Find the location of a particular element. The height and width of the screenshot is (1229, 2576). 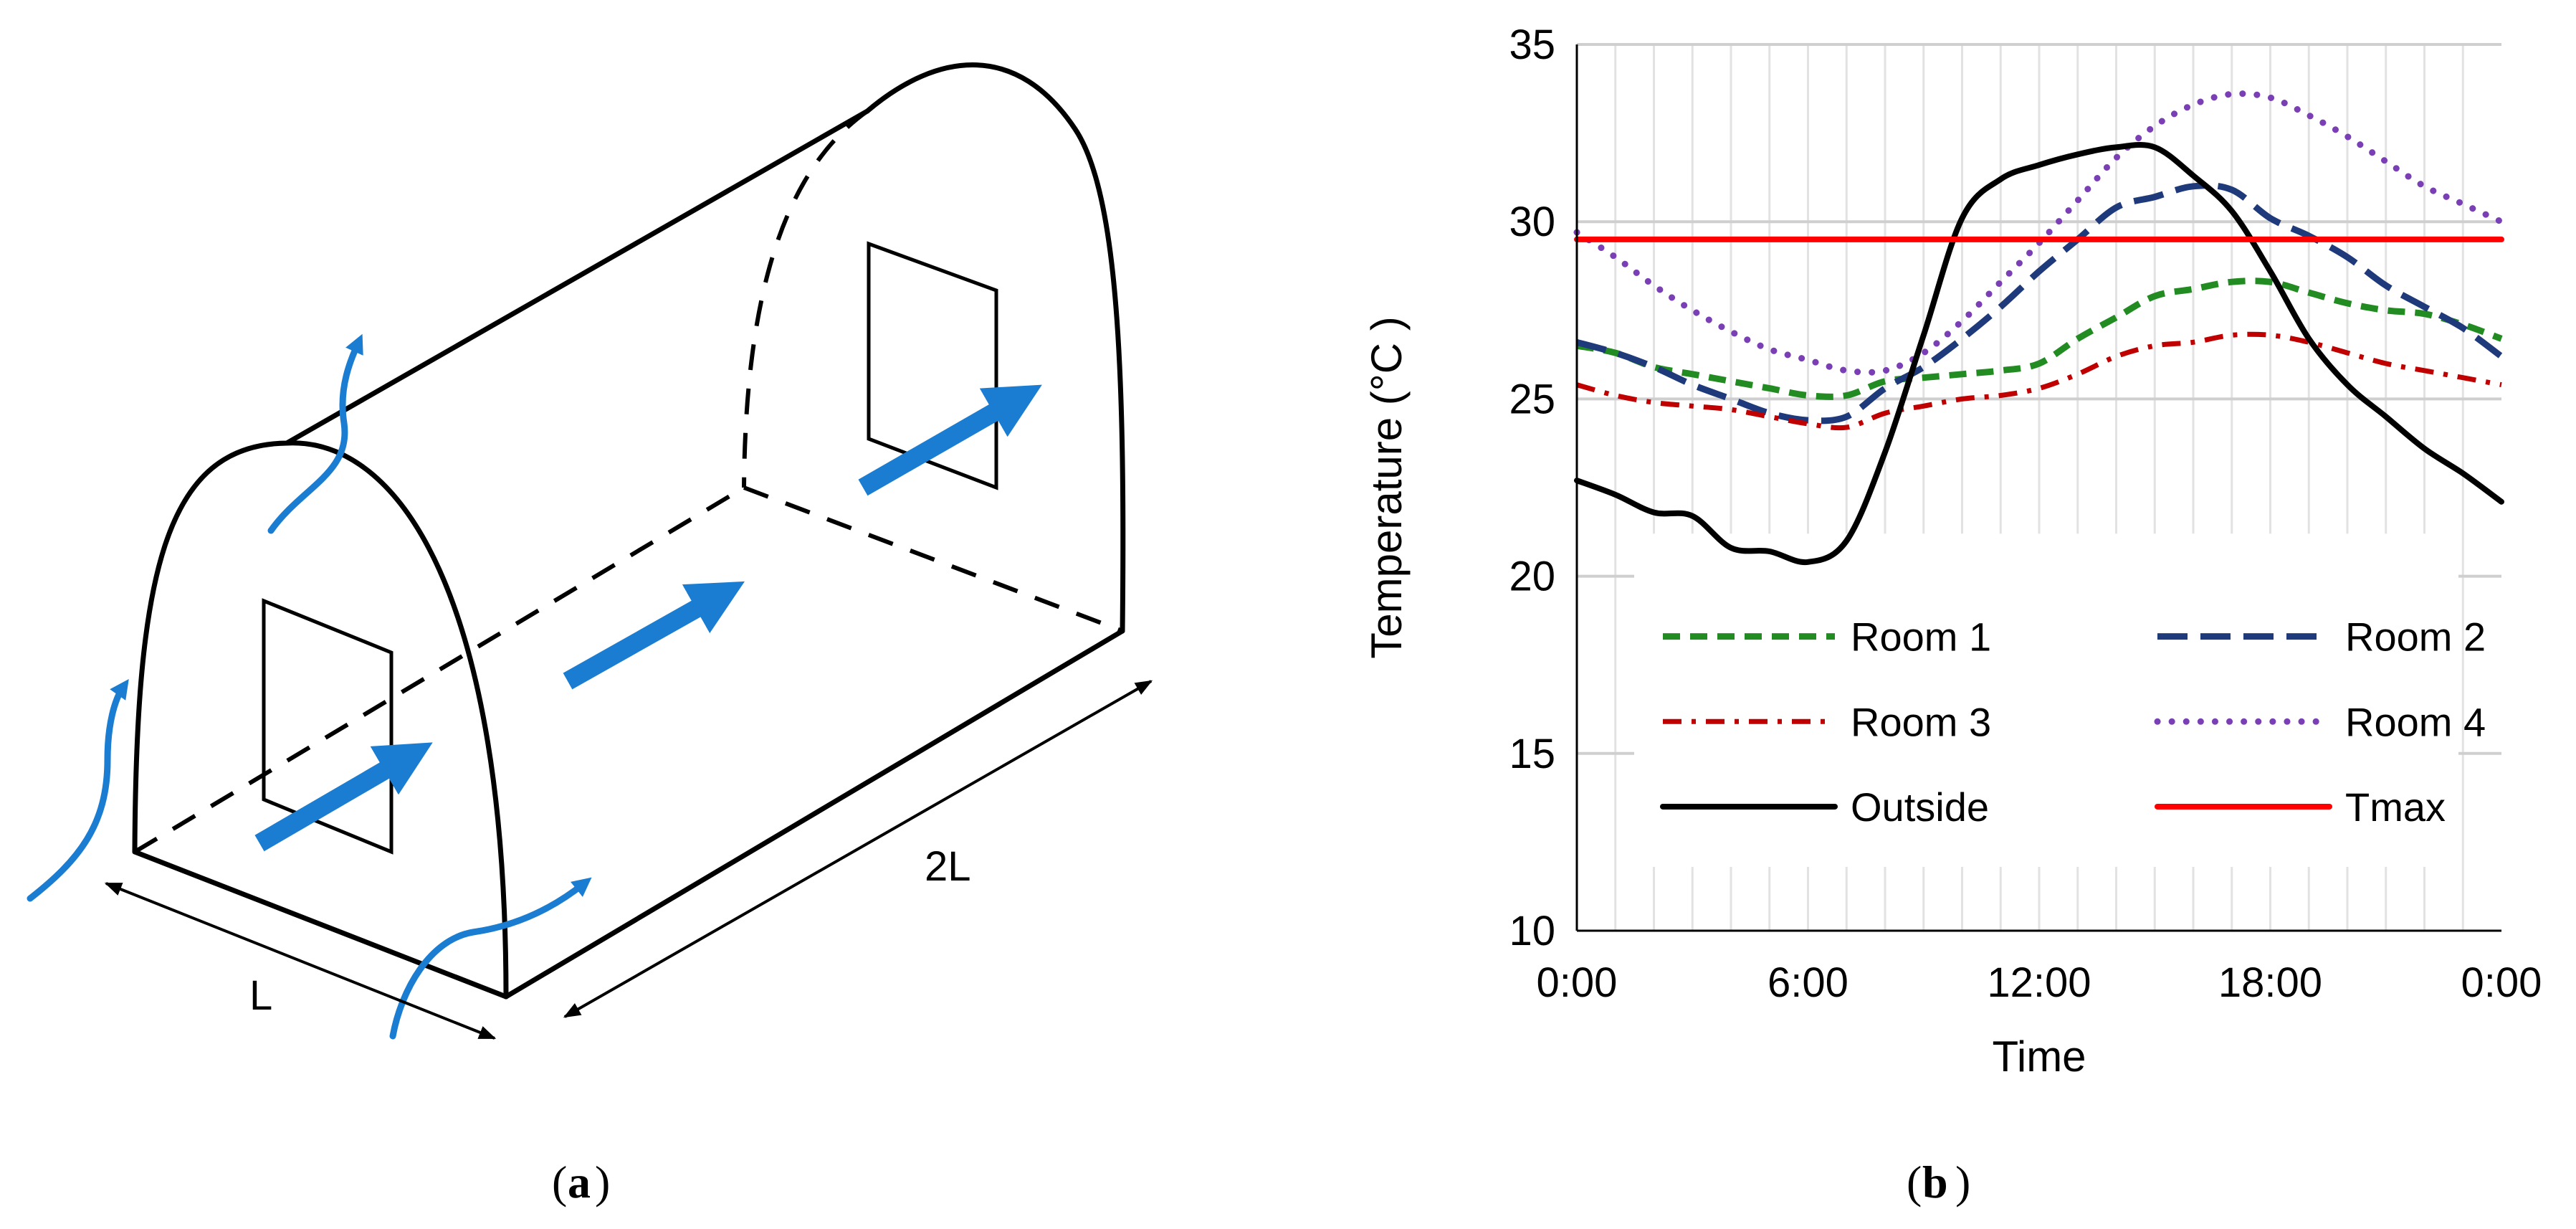

y-tick-label: 10 is located at coordinates (1532, 931).